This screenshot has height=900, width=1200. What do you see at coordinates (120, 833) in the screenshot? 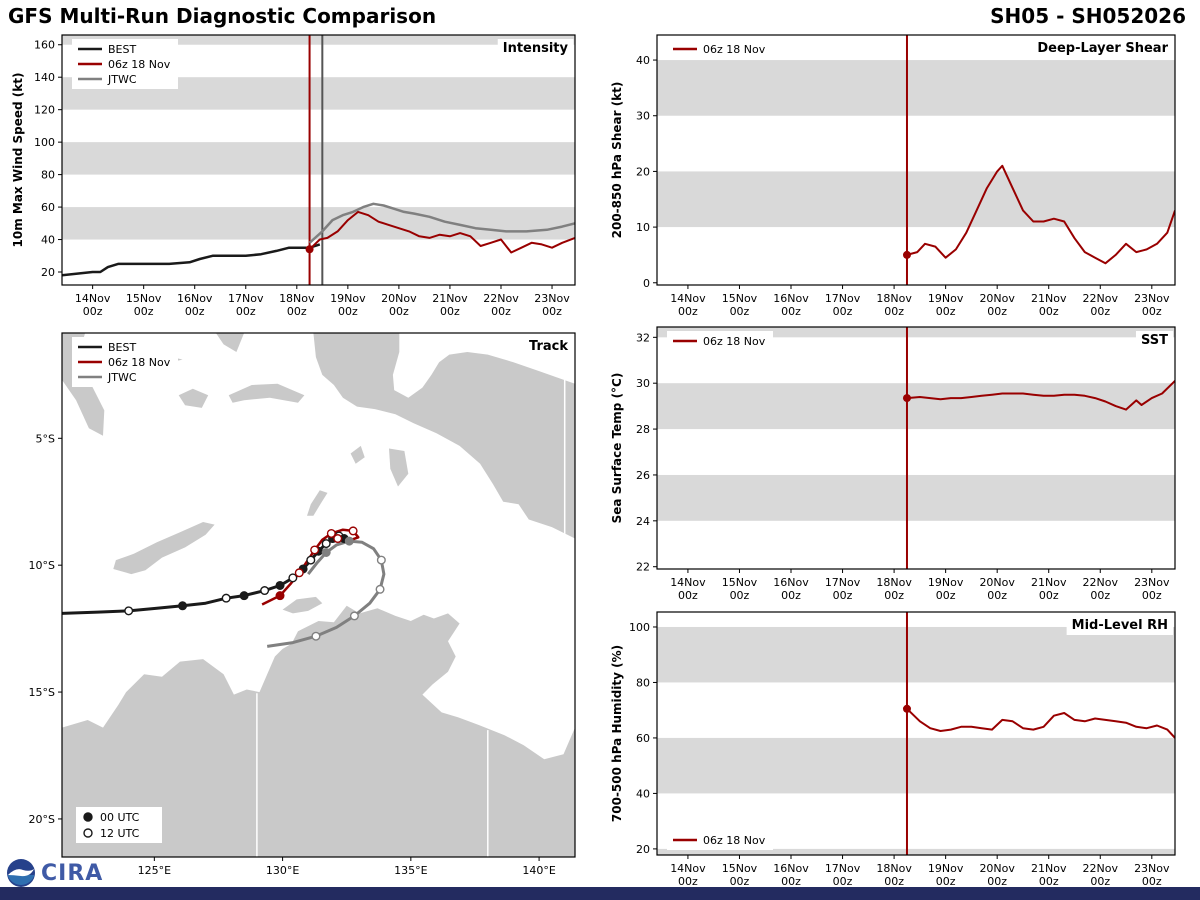
I see `utc-legend-label: 12 UTC` at bounding box center [120, 833].